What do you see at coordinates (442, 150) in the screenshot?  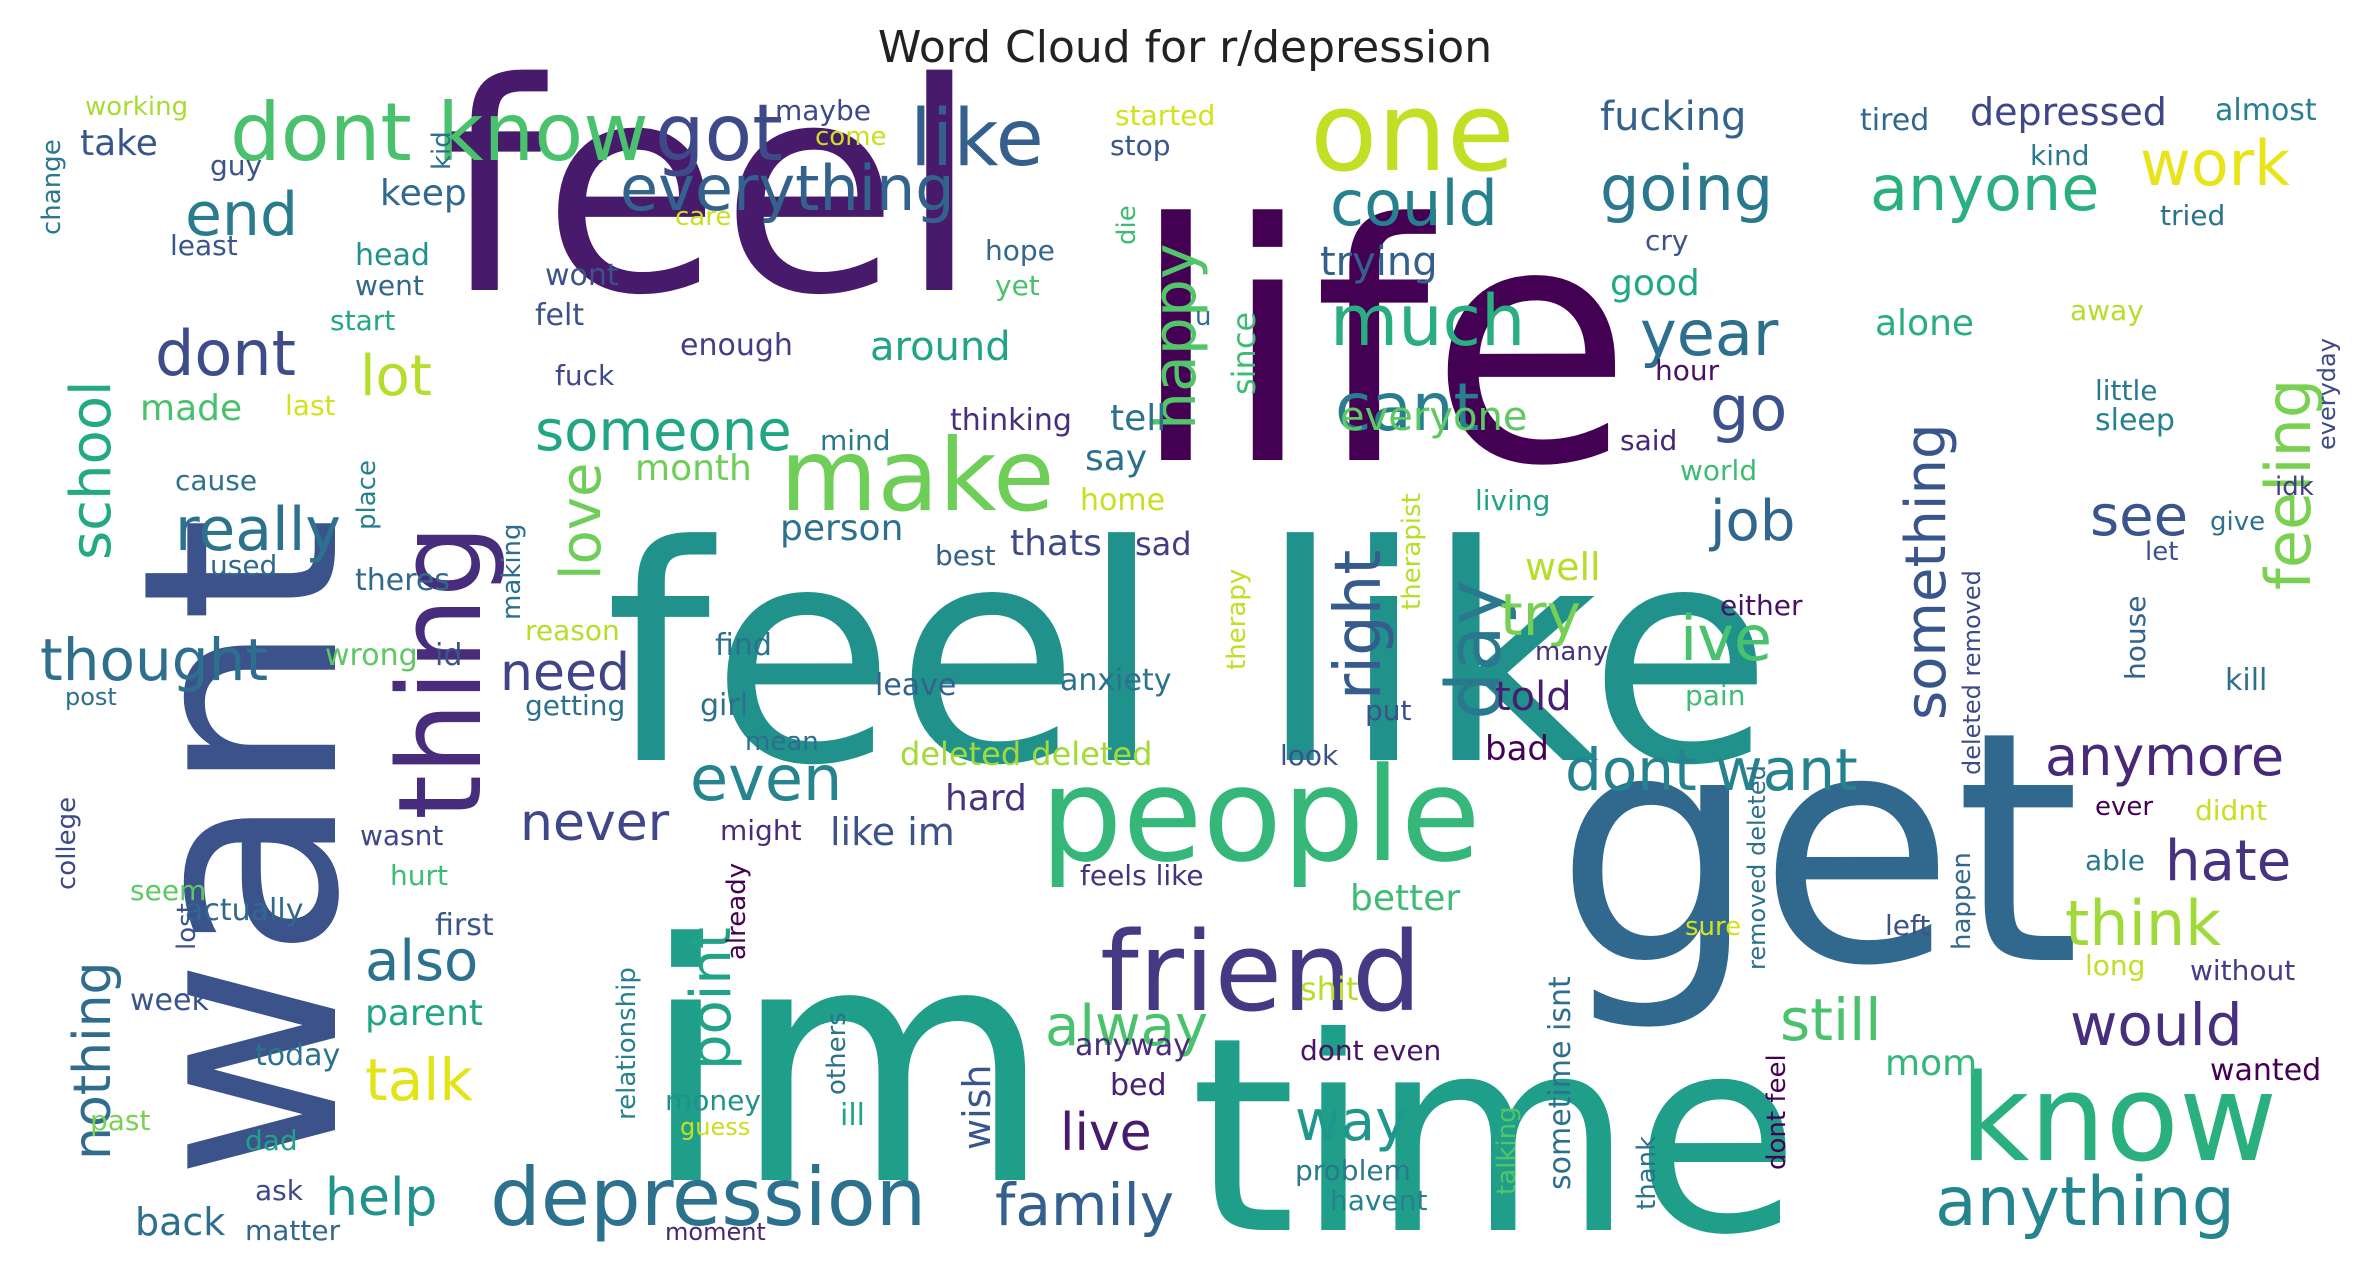 I see `word-kid: kid` at bounding box center [442, 150].